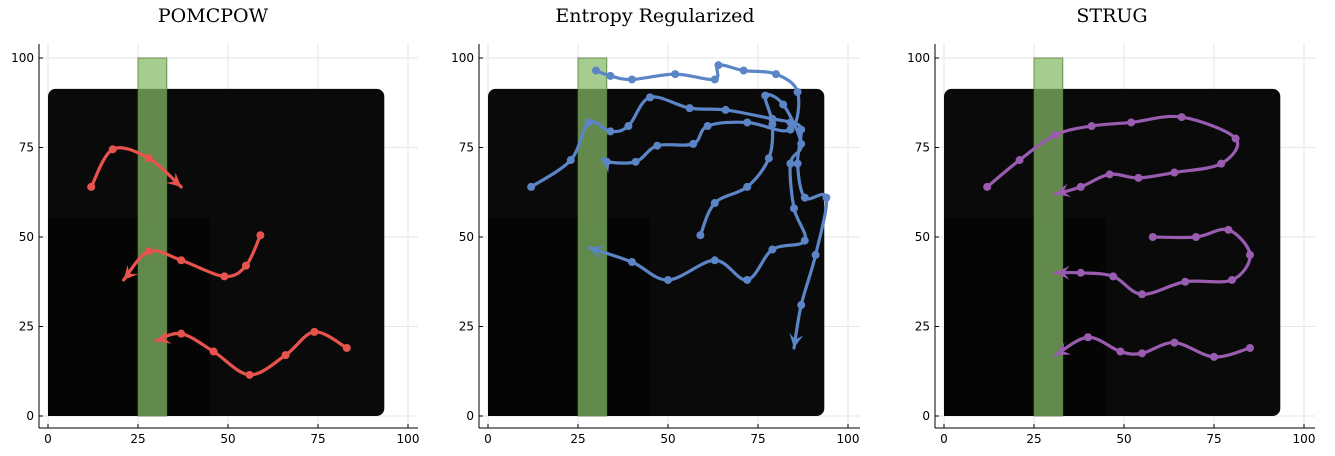  Describe the element at coordinates (1111, 16) in the screenshot. I see `subplot-title: STRUG` at that location.